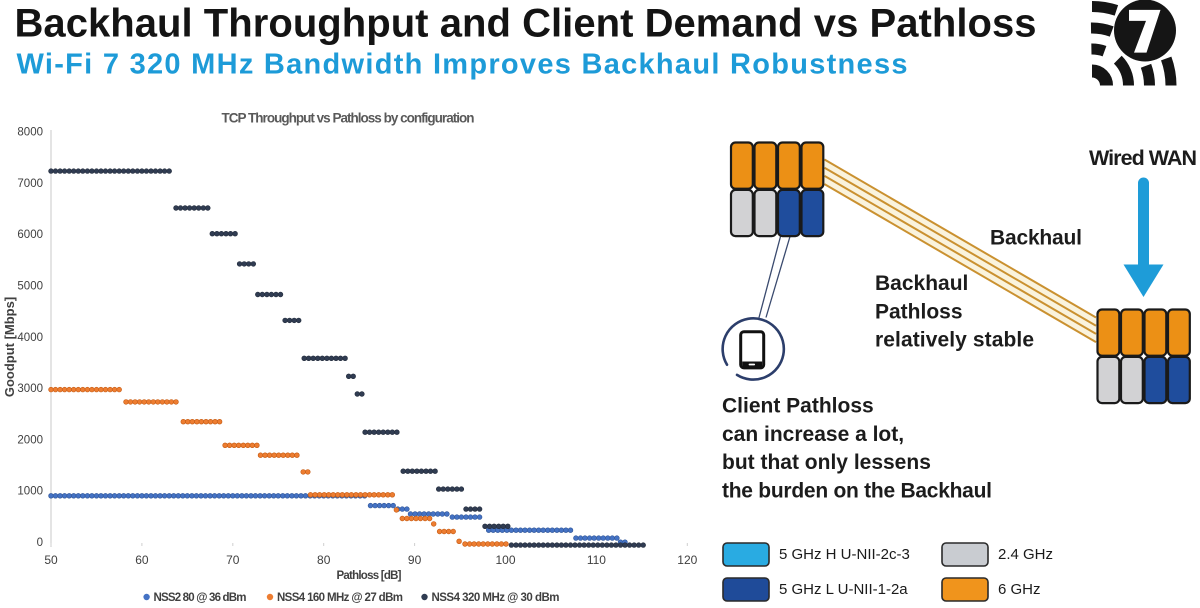  I want to click on svg-text: 7000, so click(30, 184).